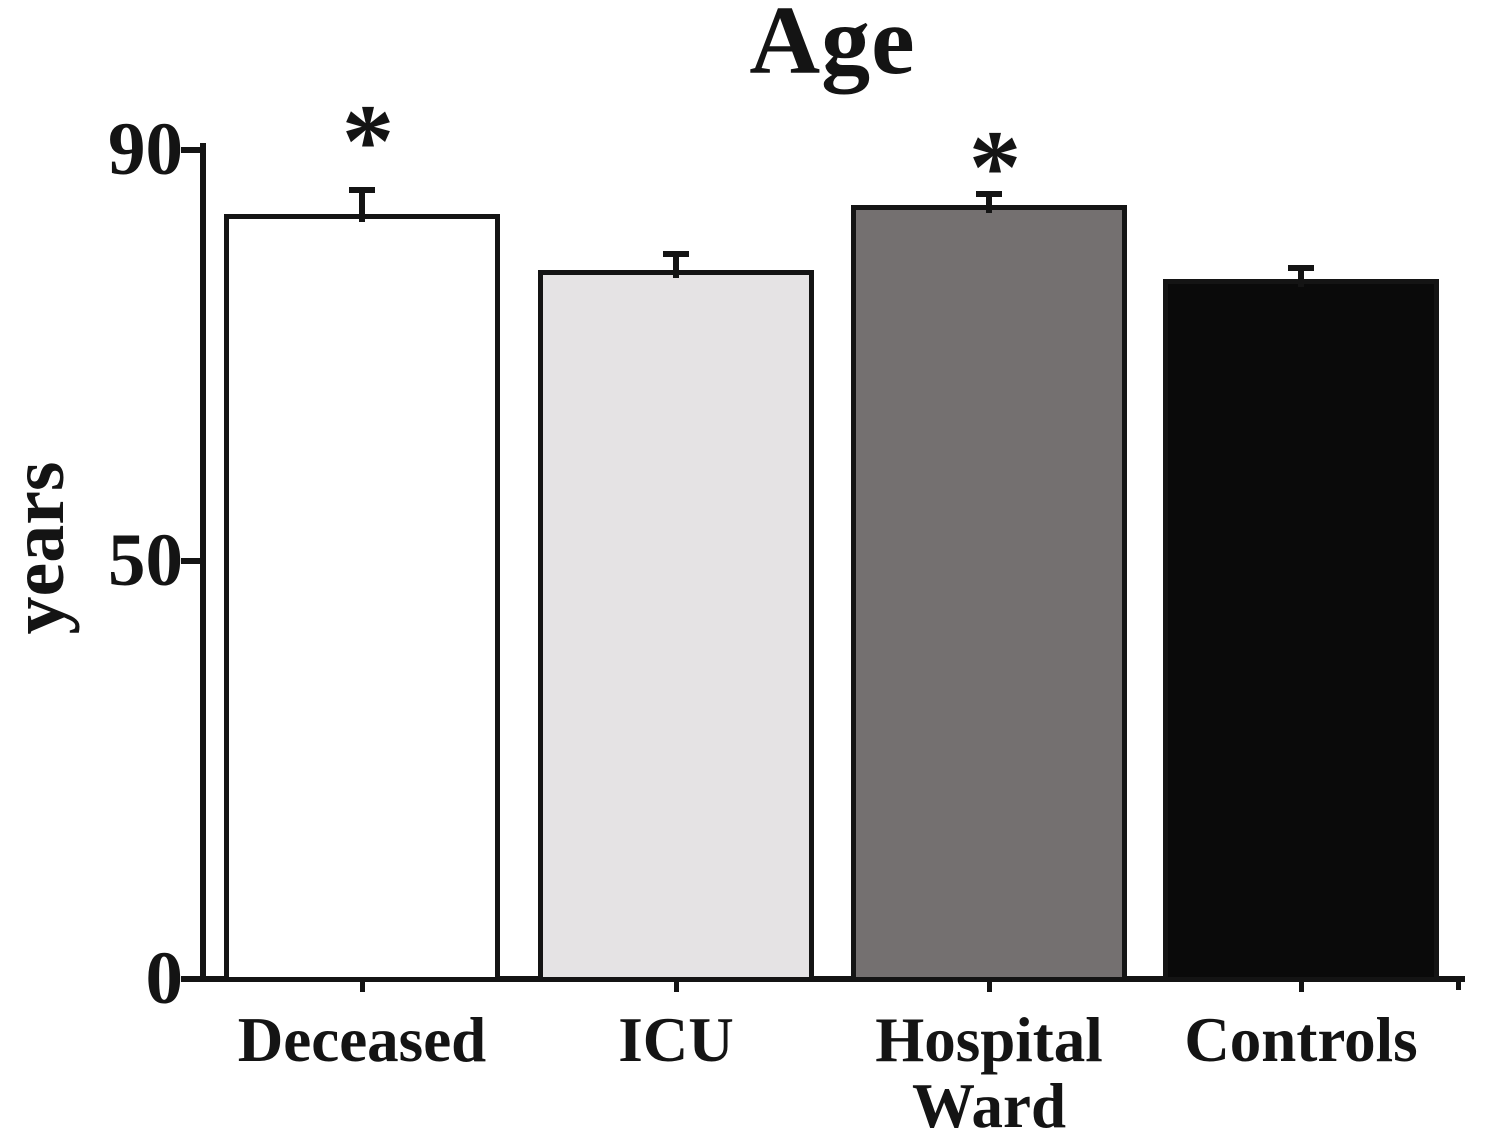  I want to click on y-tick-label-50: 50, so click(145, 560).